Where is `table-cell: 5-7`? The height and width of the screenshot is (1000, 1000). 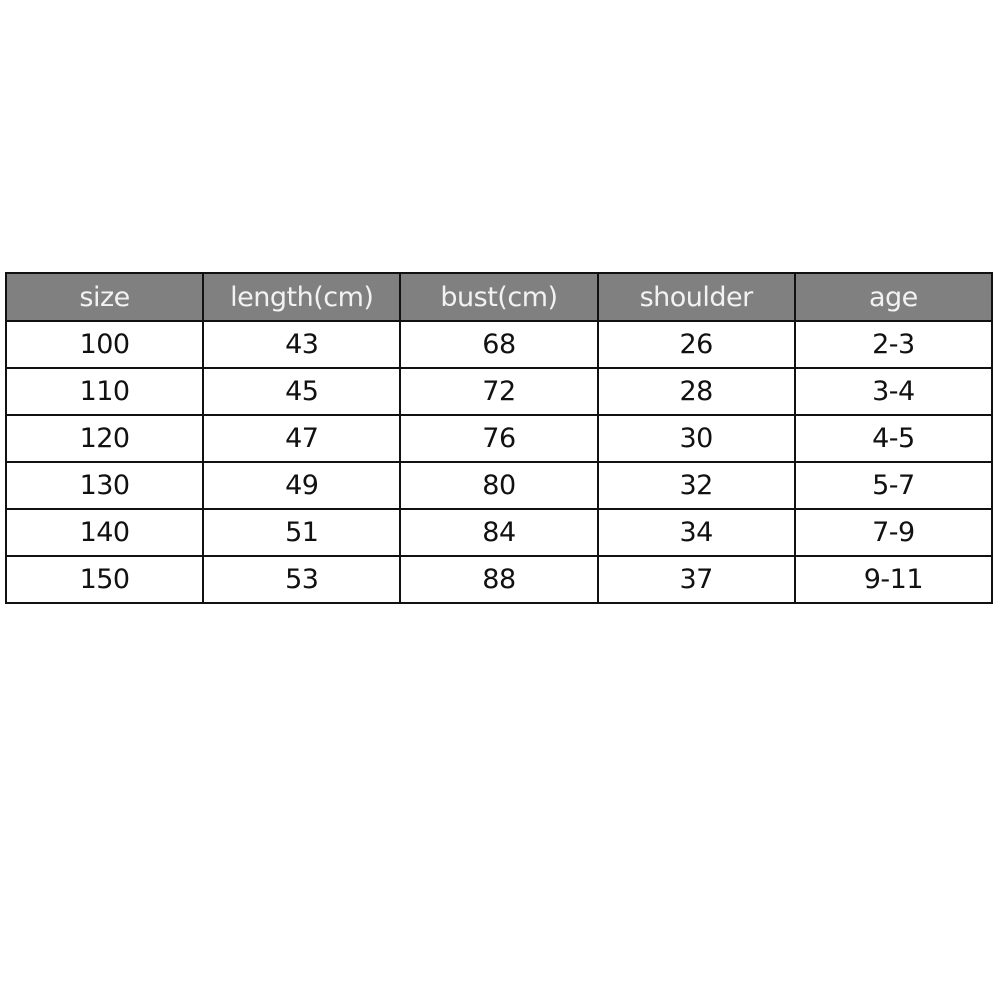 table-cell: 5-7 is located at coordinates (893, 485).